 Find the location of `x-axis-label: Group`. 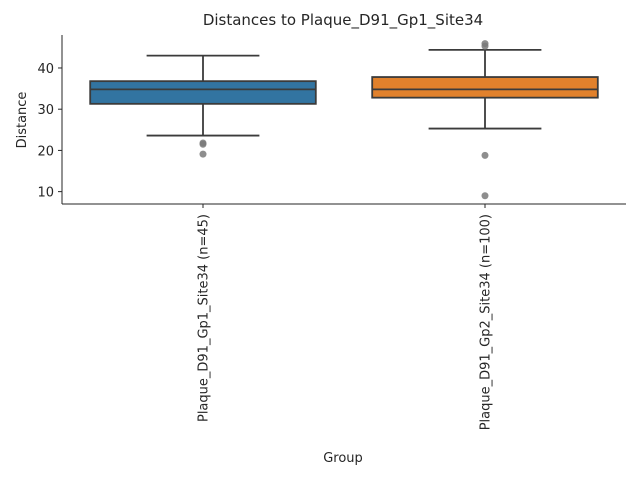

x-axis-label: Group is located at coordinates (343, 458).